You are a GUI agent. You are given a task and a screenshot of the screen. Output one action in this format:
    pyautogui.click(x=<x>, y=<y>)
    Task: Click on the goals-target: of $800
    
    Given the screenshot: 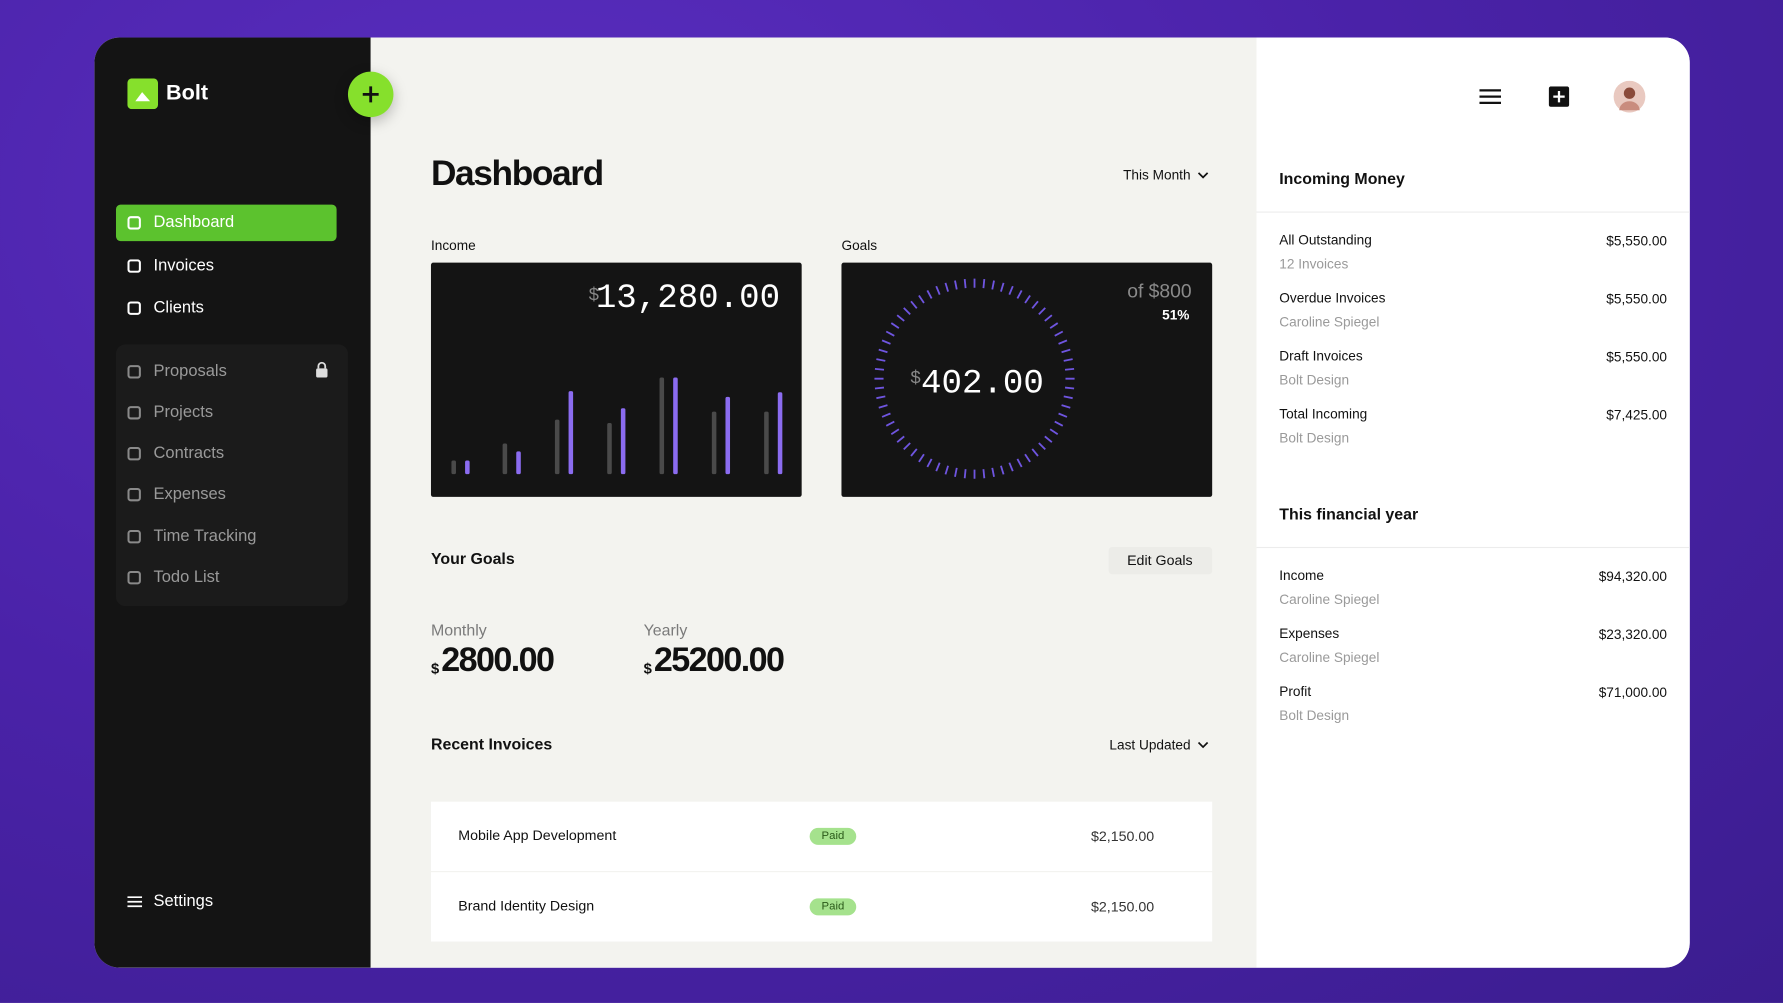 What is the action you would take?
    pyautogui.click(x=1159, y=291)
    